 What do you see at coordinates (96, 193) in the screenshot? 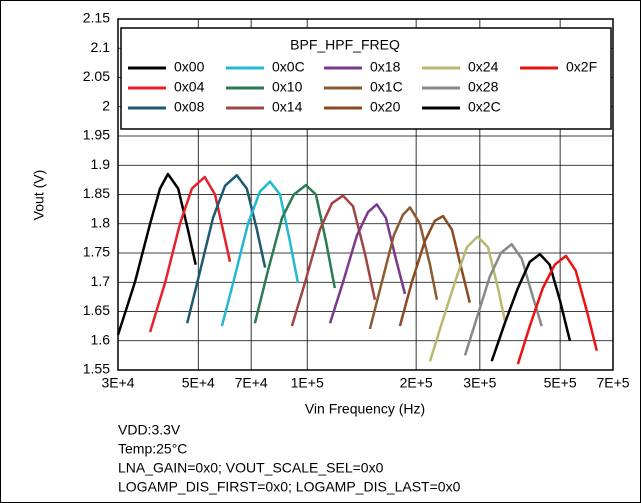
I see `y-tick-label: 1.85` at bounding box center [96, 193].